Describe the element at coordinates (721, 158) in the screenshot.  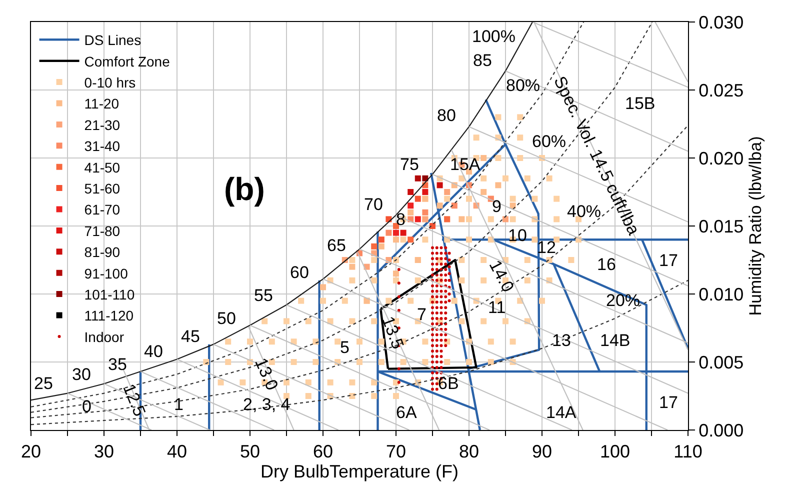
I see `y-tick-label: 0.020` at that location.